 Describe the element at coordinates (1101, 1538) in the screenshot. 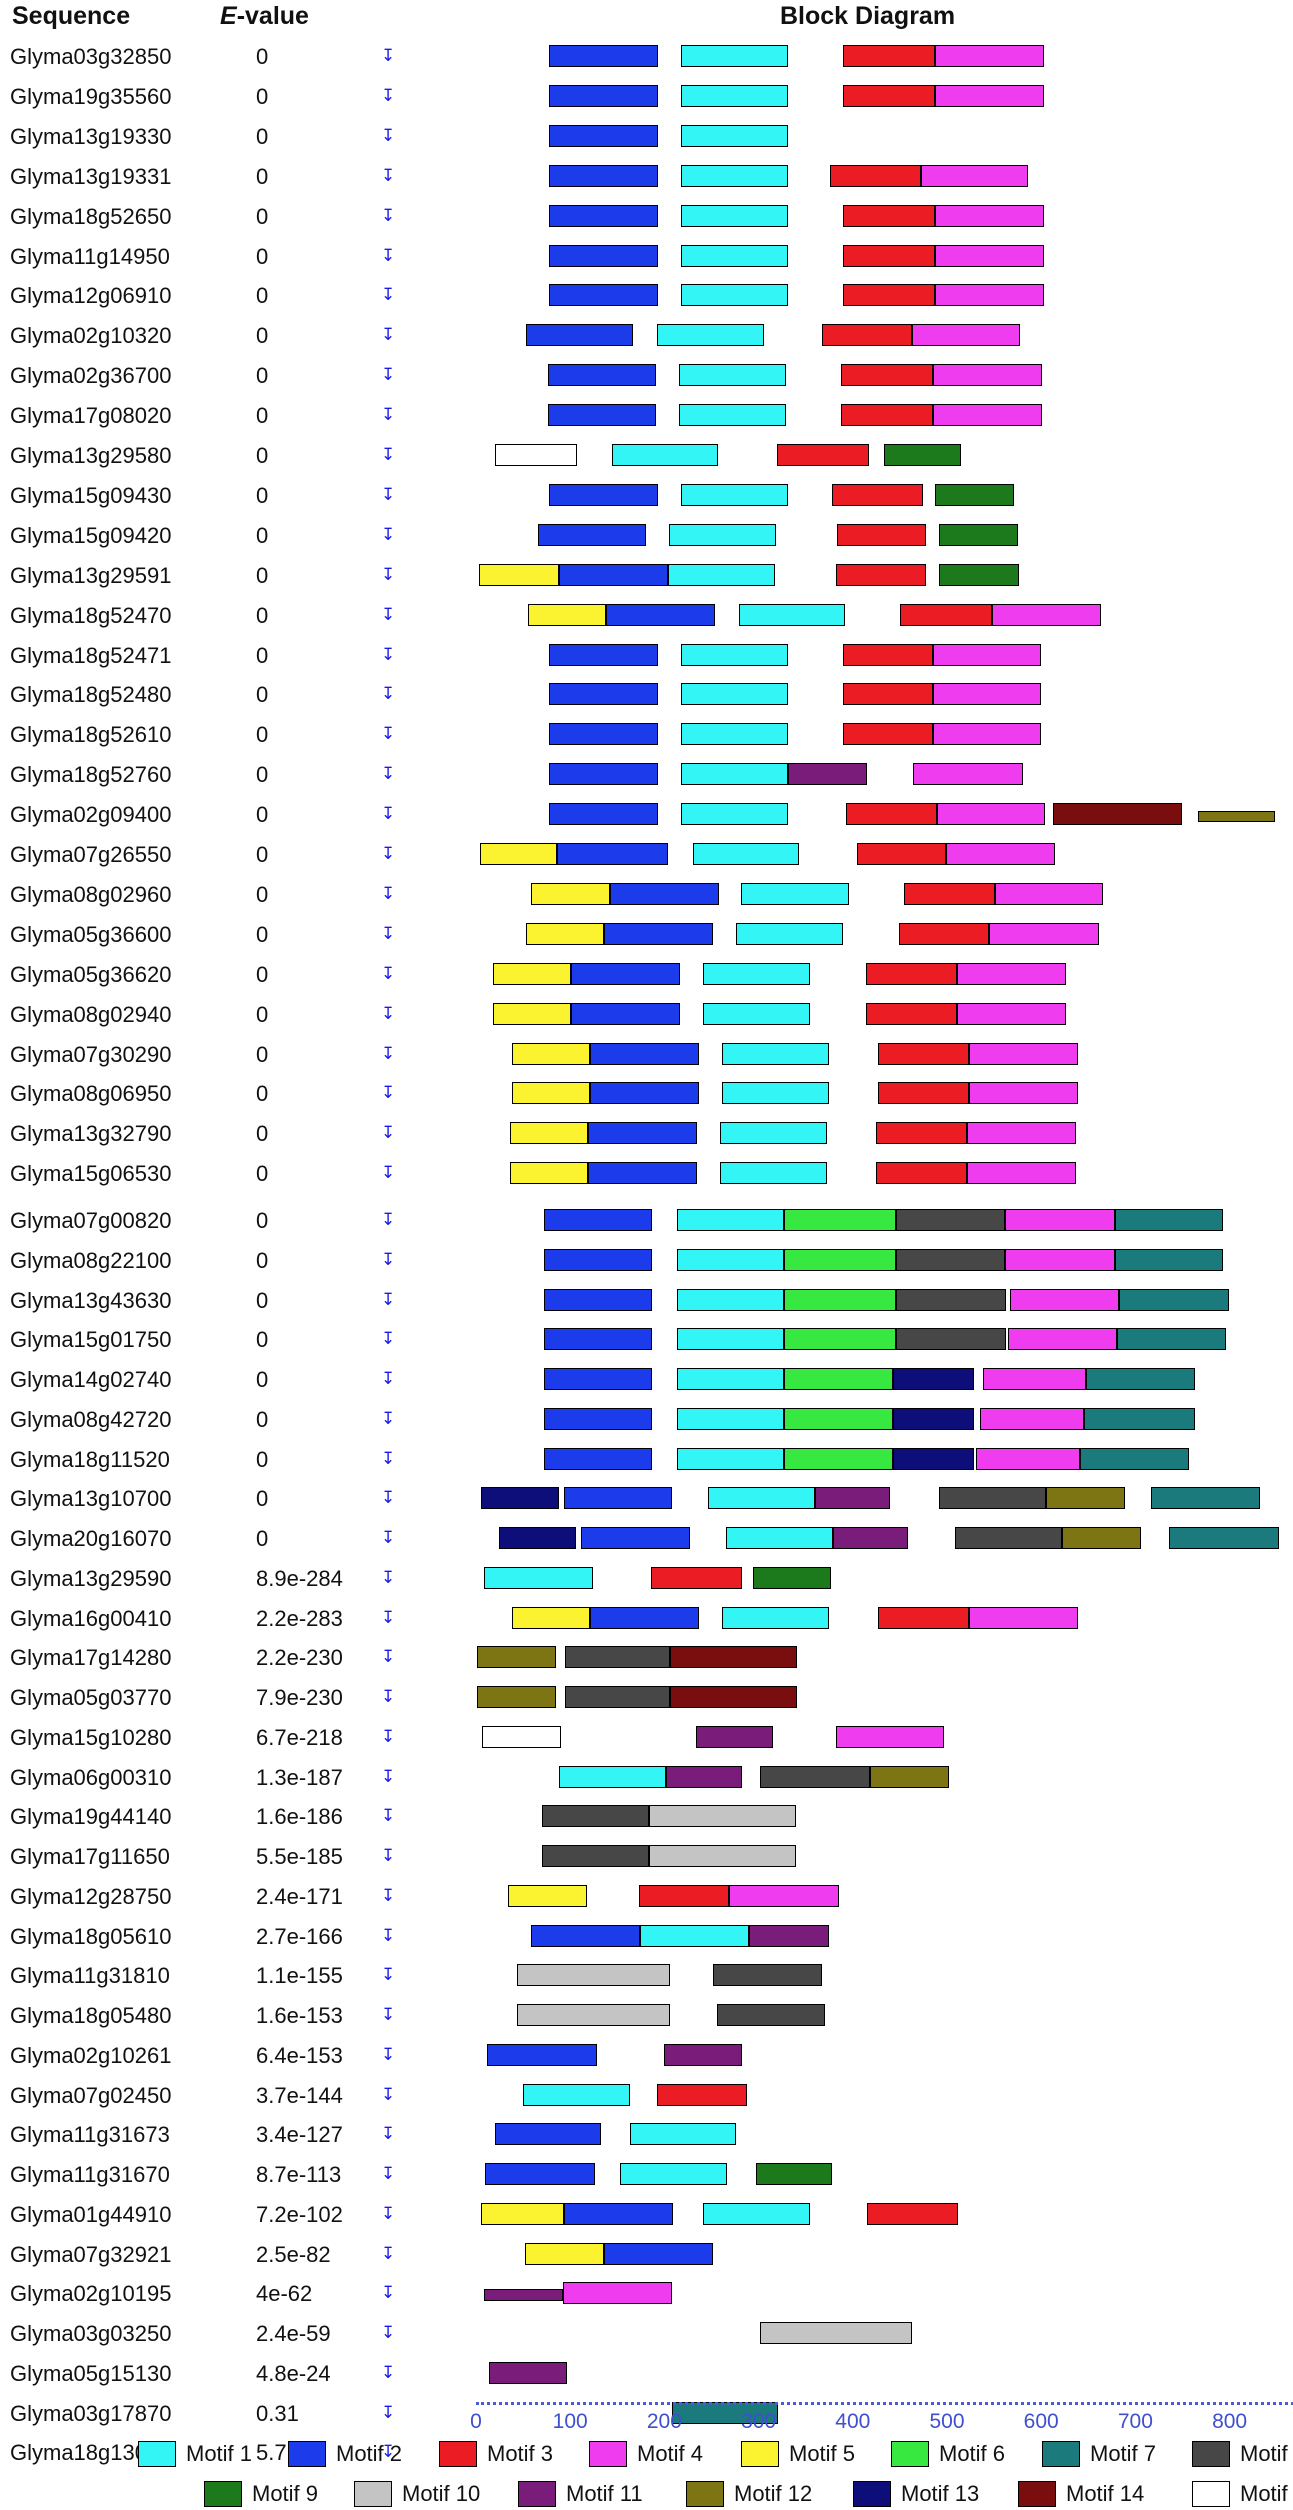

I see `motif-12-block` at that location.